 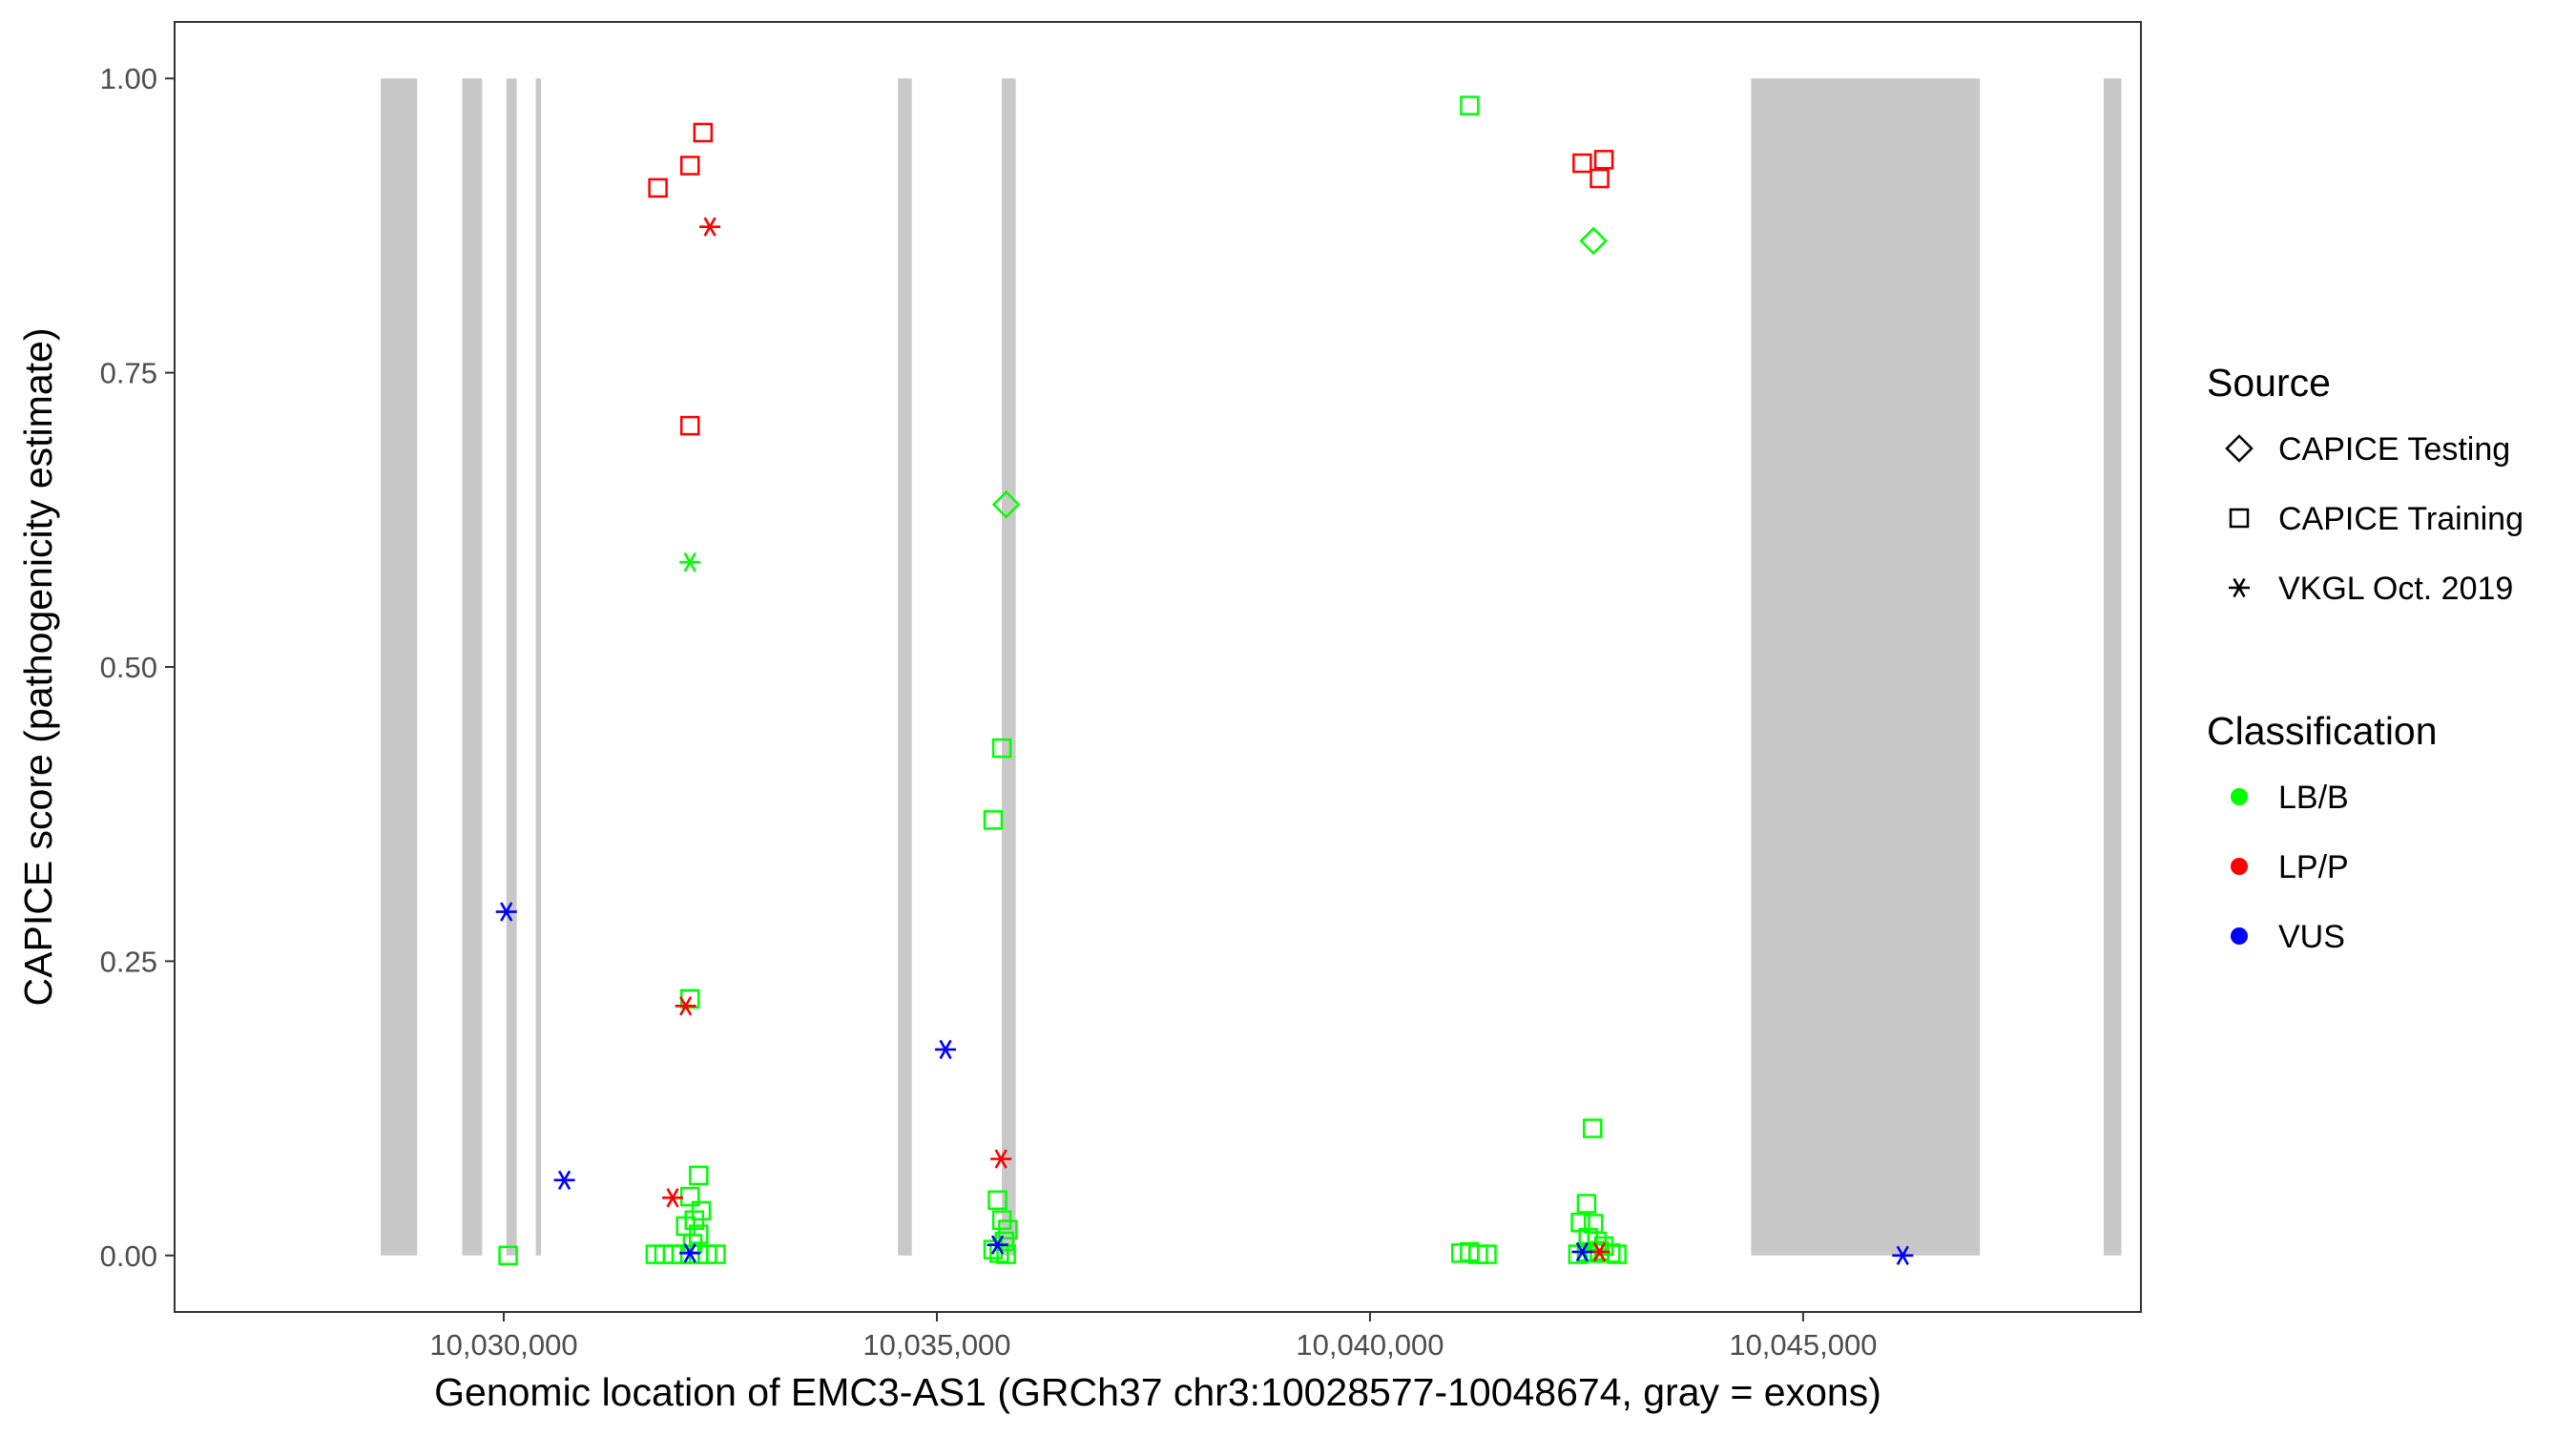 What do you see at coordinates (2269, 383) in the screenshot?
I see `legend-source-title: Source` at bounding box center [2269, 383].